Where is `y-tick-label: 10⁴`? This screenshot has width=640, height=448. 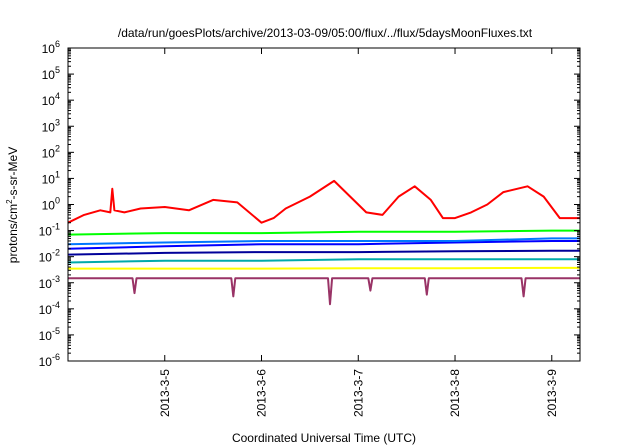 y-tick-label: 10⁴ is located at coordinates (51, 99).